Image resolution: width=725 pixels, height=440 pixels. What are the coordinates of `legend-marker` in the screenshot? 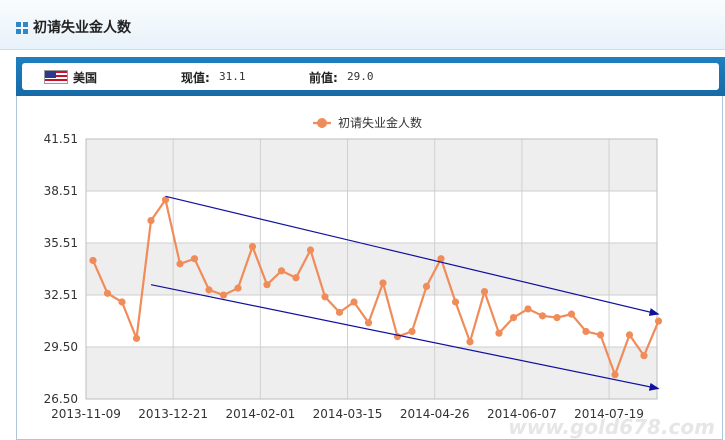 It's located at (322, 123).